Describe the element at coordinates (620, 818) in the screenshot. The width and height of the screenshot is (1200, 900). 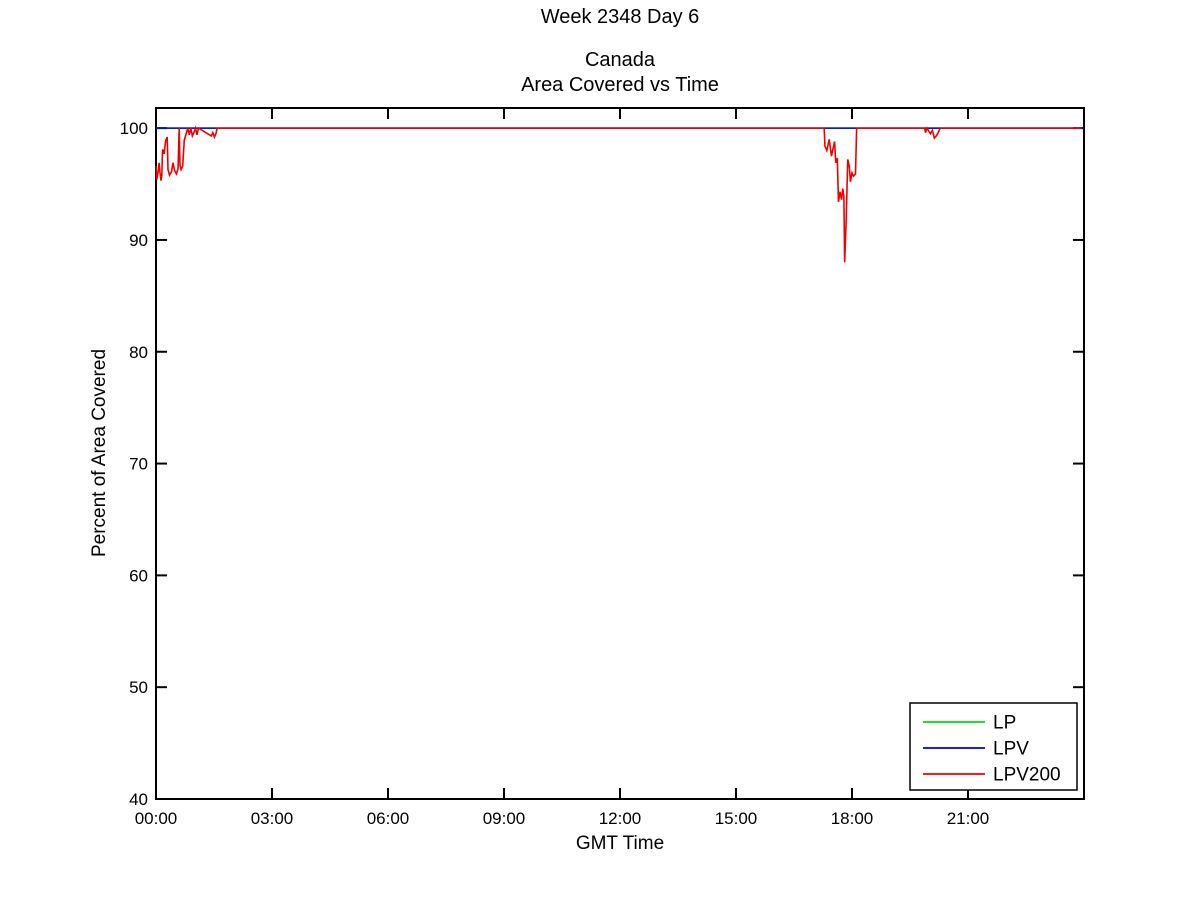
I see `x-tick-label: 12:00` at that location.